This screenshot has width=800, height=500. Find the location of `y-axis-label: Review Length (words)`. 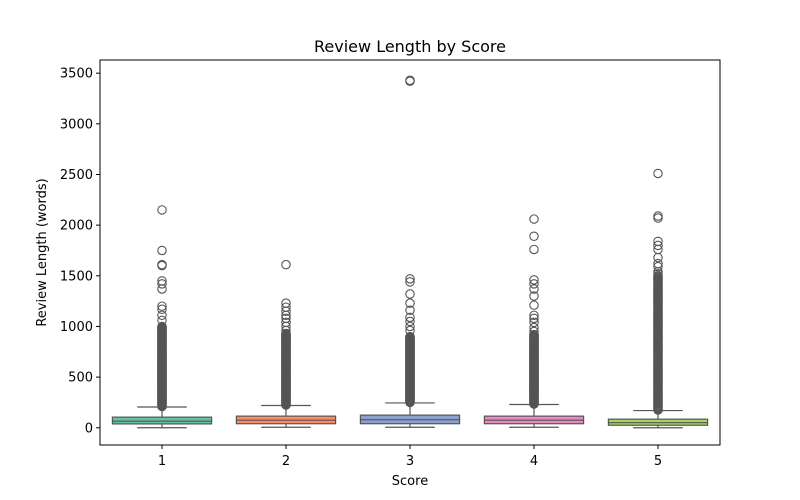

y-axis-label: Review Length (words) is located at coordinates (42, 252).